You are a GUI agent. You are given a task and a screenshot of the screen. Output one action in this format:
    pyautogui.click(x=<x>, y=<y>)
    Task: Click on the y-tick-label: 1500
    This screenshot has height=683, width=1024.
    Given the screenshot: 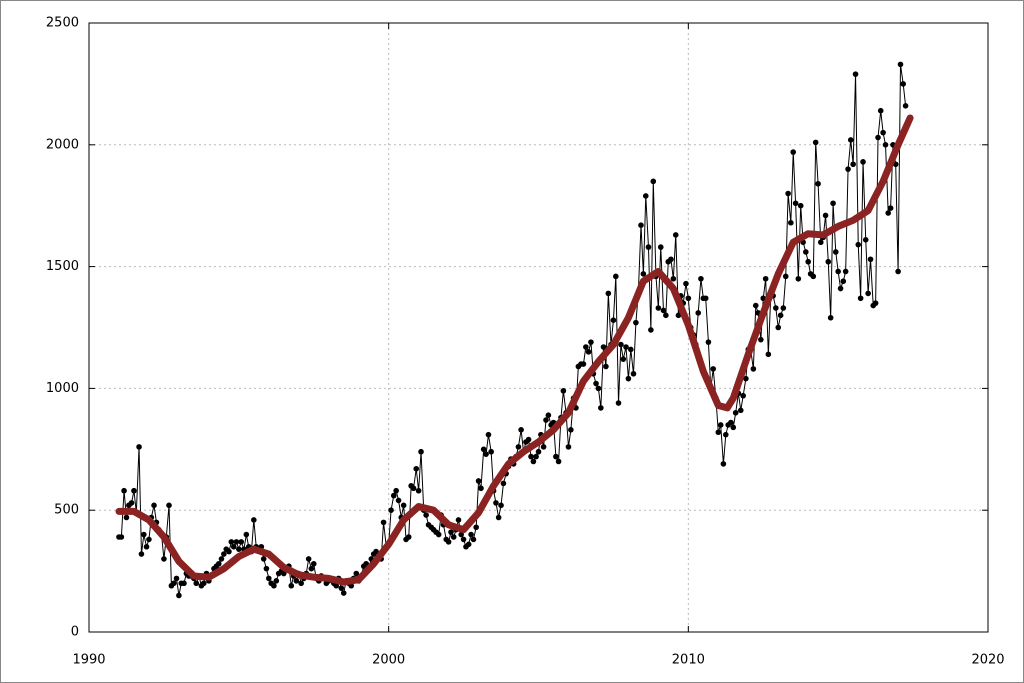 What is the action you would take?
    pyautogui.click(x=62, y=266)
    